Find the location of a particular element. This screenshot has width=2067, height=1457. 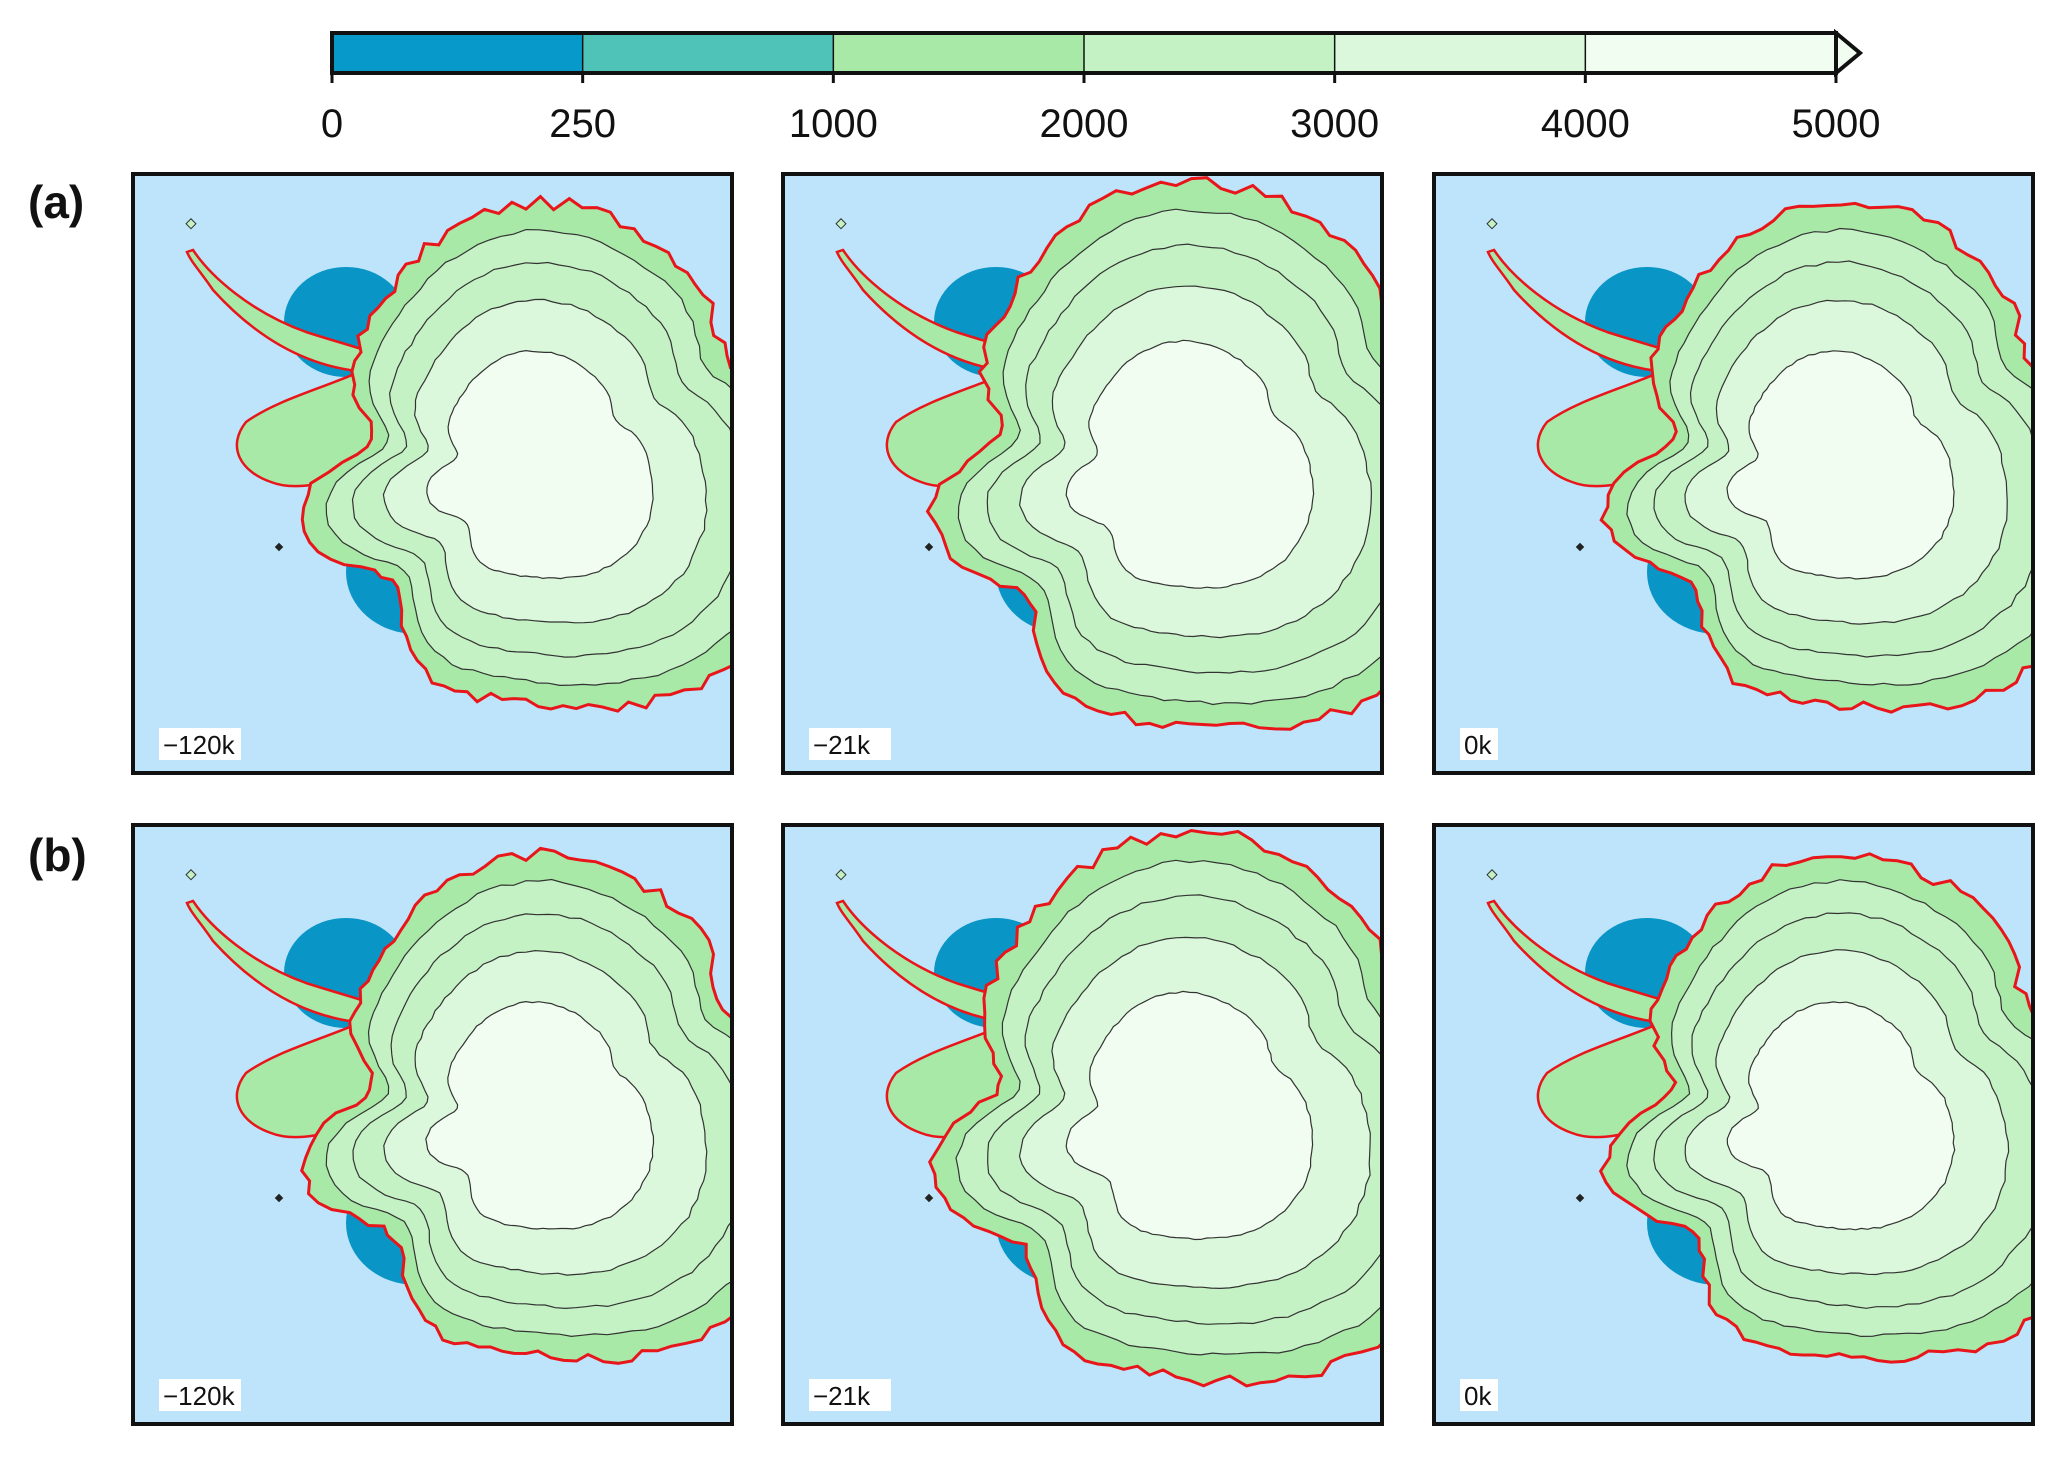

map-panel-a-3: 0k is located at coordinates (1733, 473).